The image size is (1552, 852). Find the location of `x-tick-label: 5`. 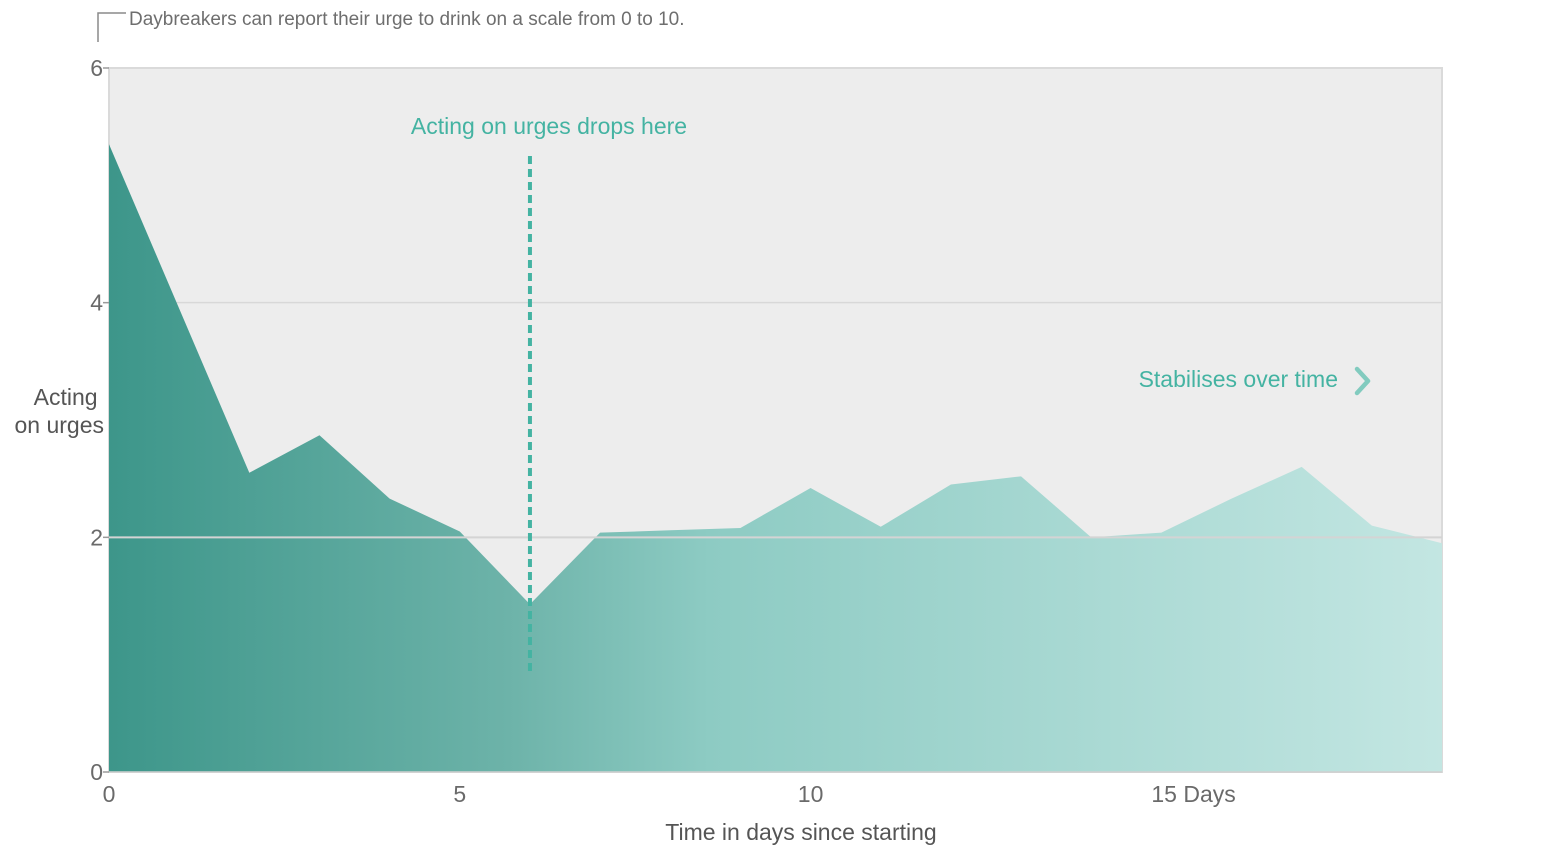

x-tick-label: 5 is located at coordinates (459, 794).